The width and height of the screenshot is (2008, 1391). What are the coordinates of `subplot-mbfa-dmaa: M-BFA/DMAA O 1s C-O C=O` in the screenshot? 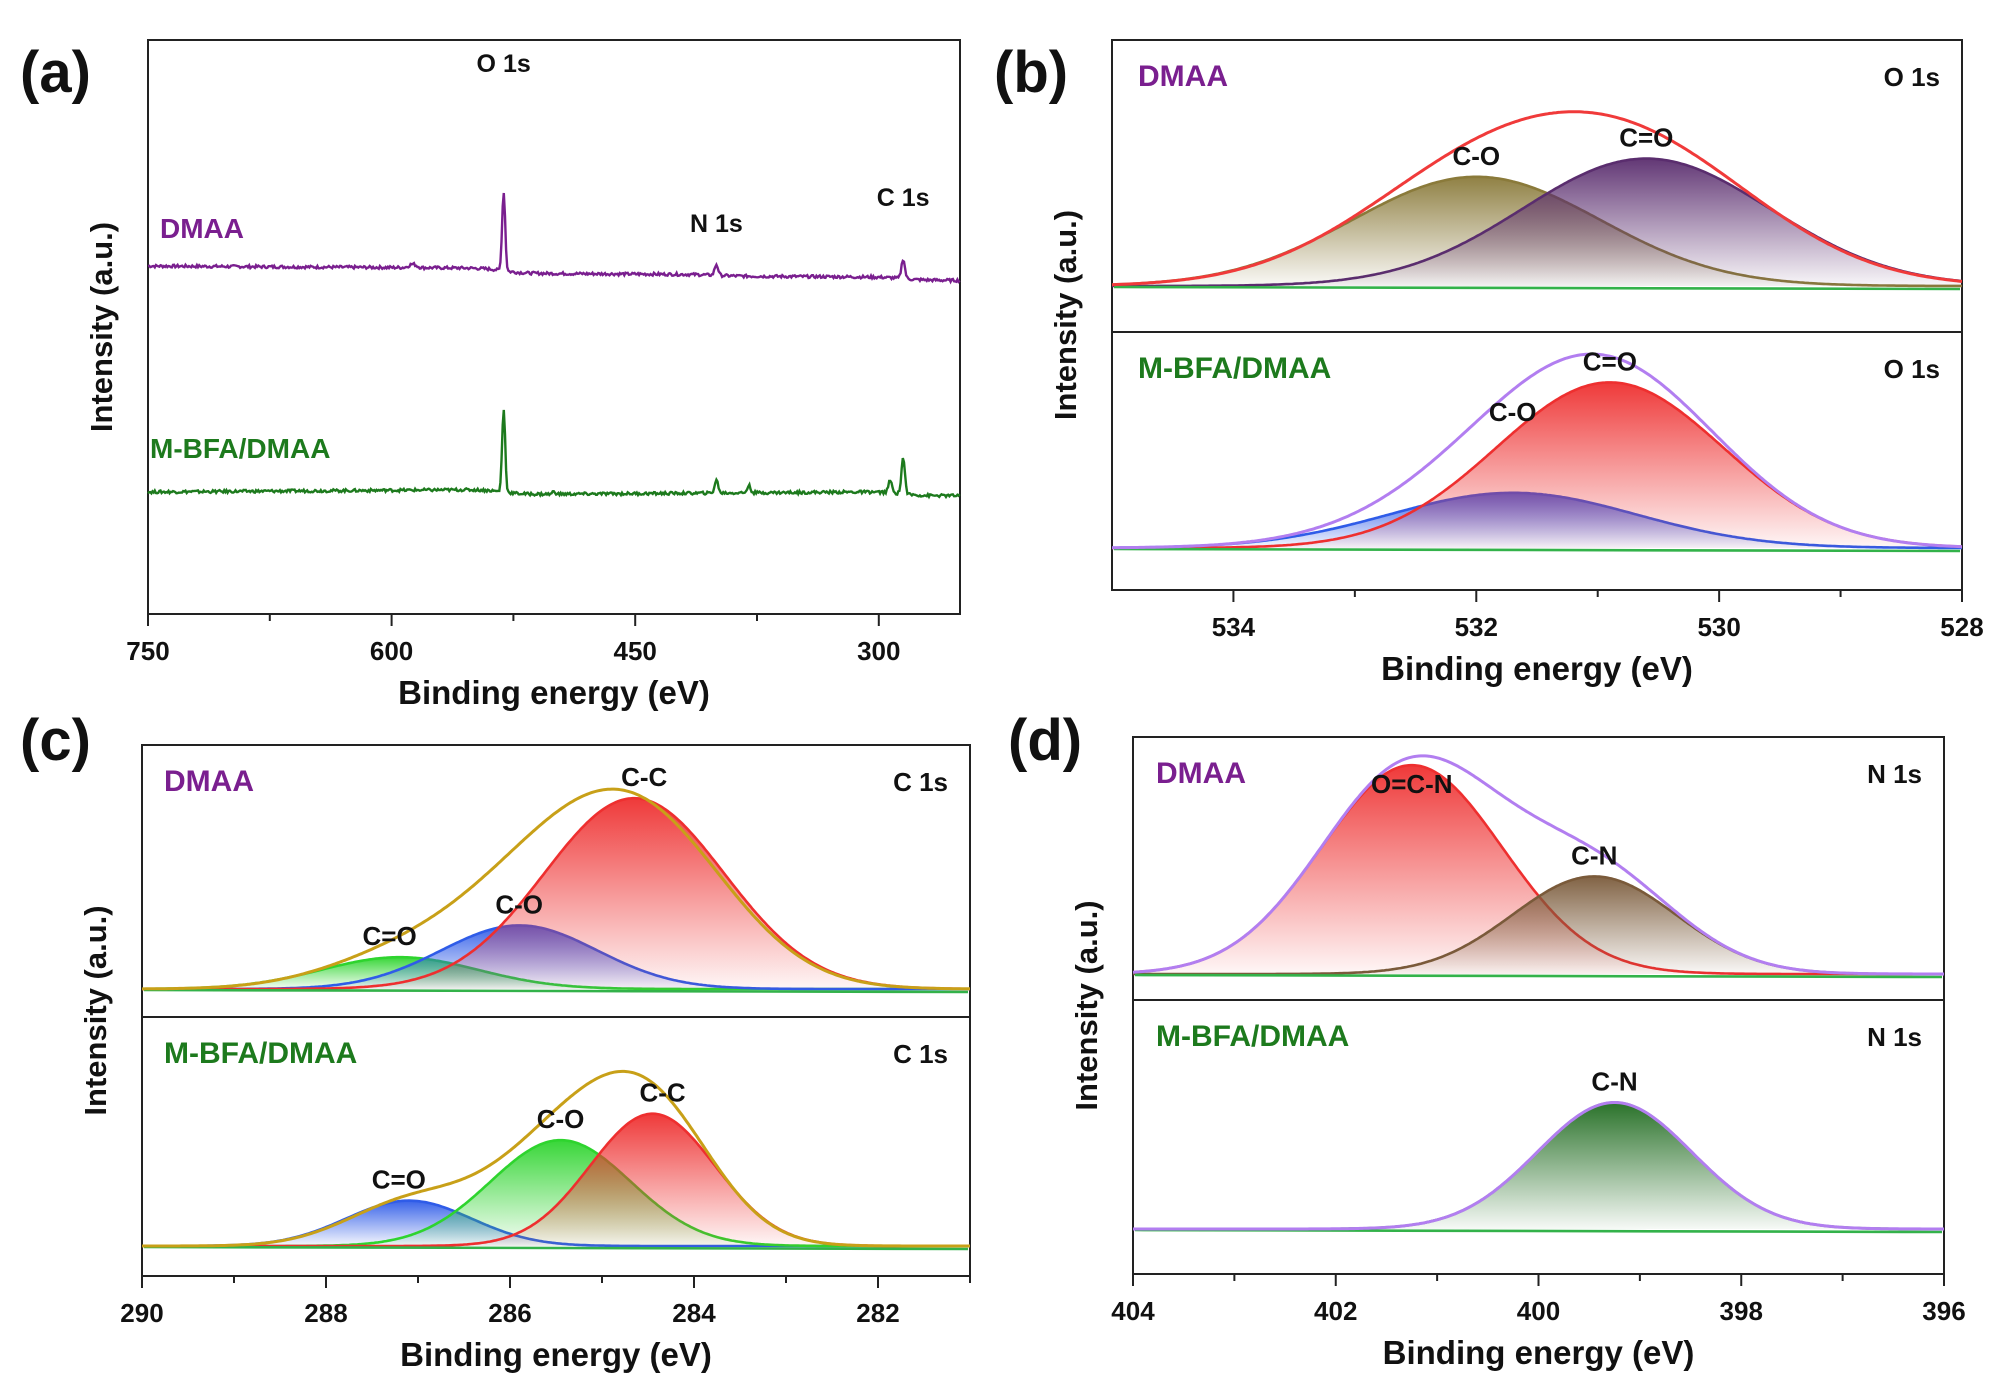 It's located at (1537, 449).